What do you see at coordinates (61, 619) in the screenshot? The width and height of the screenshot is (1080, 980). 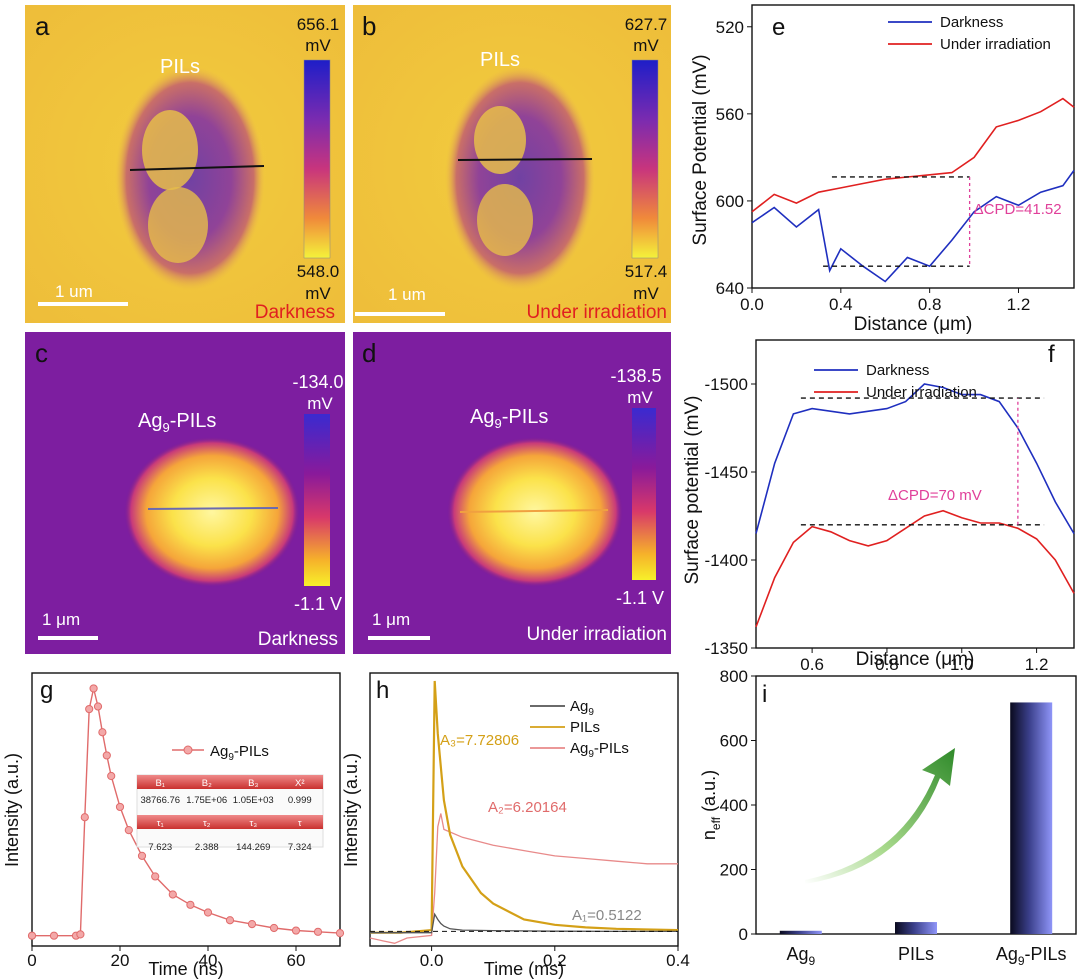 I see `scalebar-label-c: 1 μm` at bounding box center [61, 619].